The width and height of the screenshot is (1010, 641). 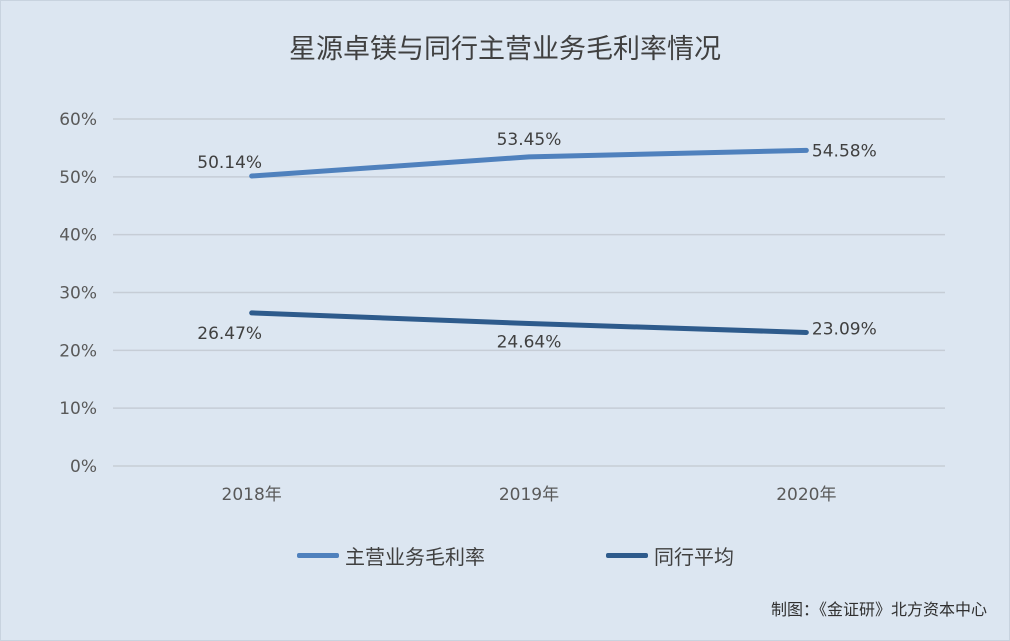 I want to click on source-note: 制图：《金证研》北方资本中心, so click(x=878, y=609).